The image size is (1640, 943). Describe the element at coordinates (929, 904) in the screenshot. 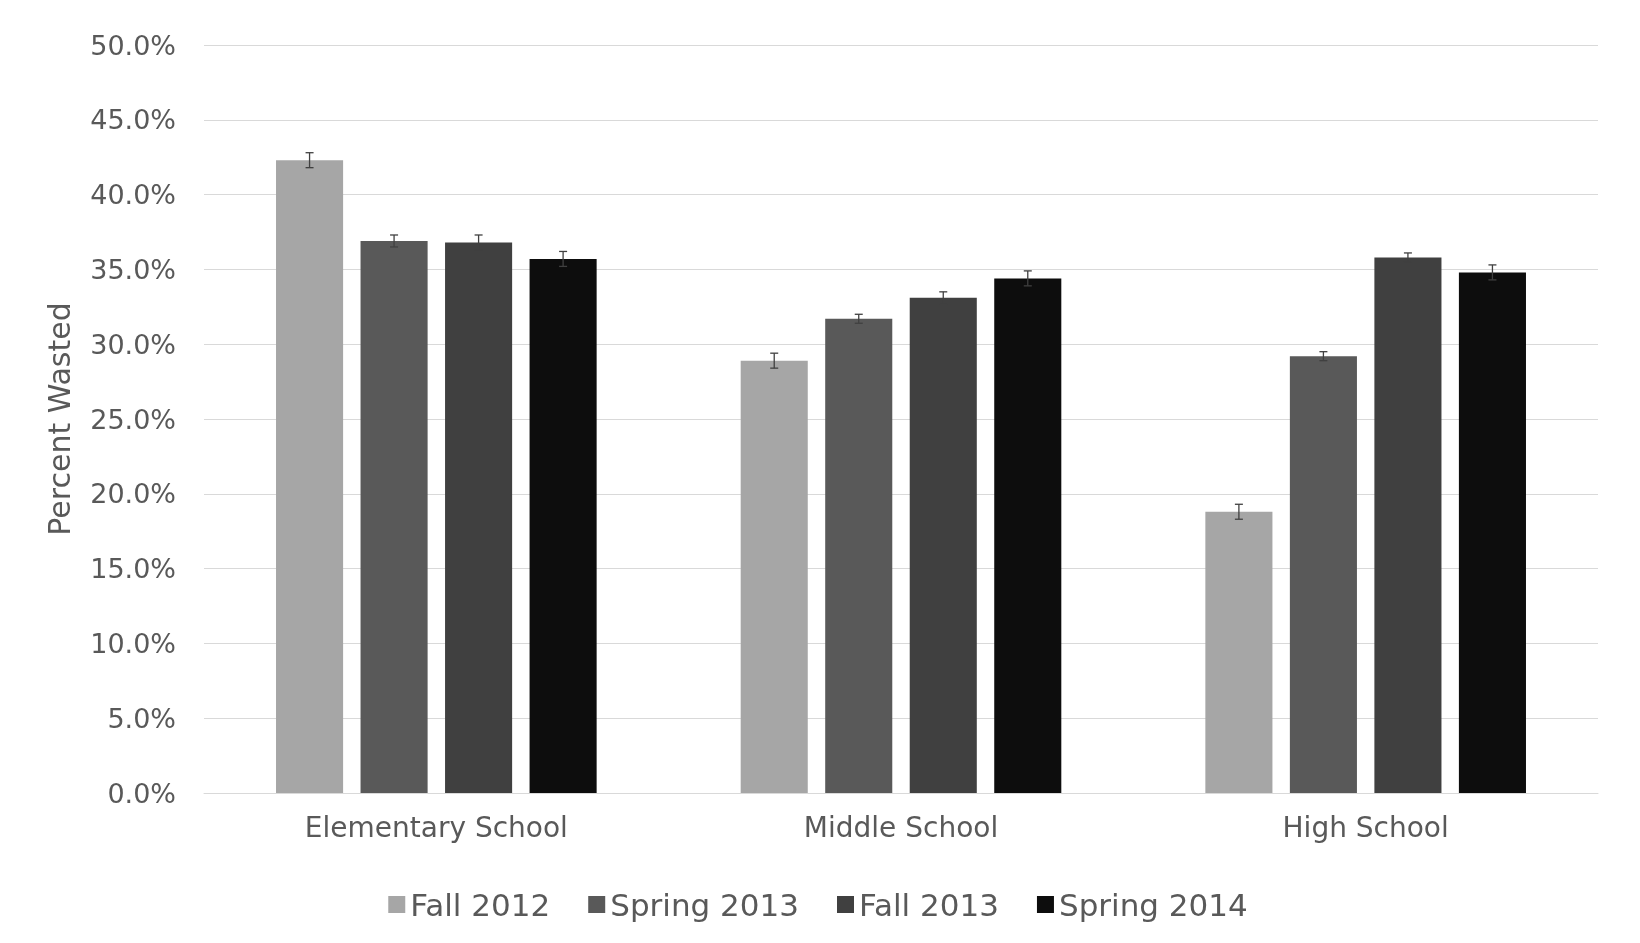

I see `legend-label: Fall 2013` at that location.